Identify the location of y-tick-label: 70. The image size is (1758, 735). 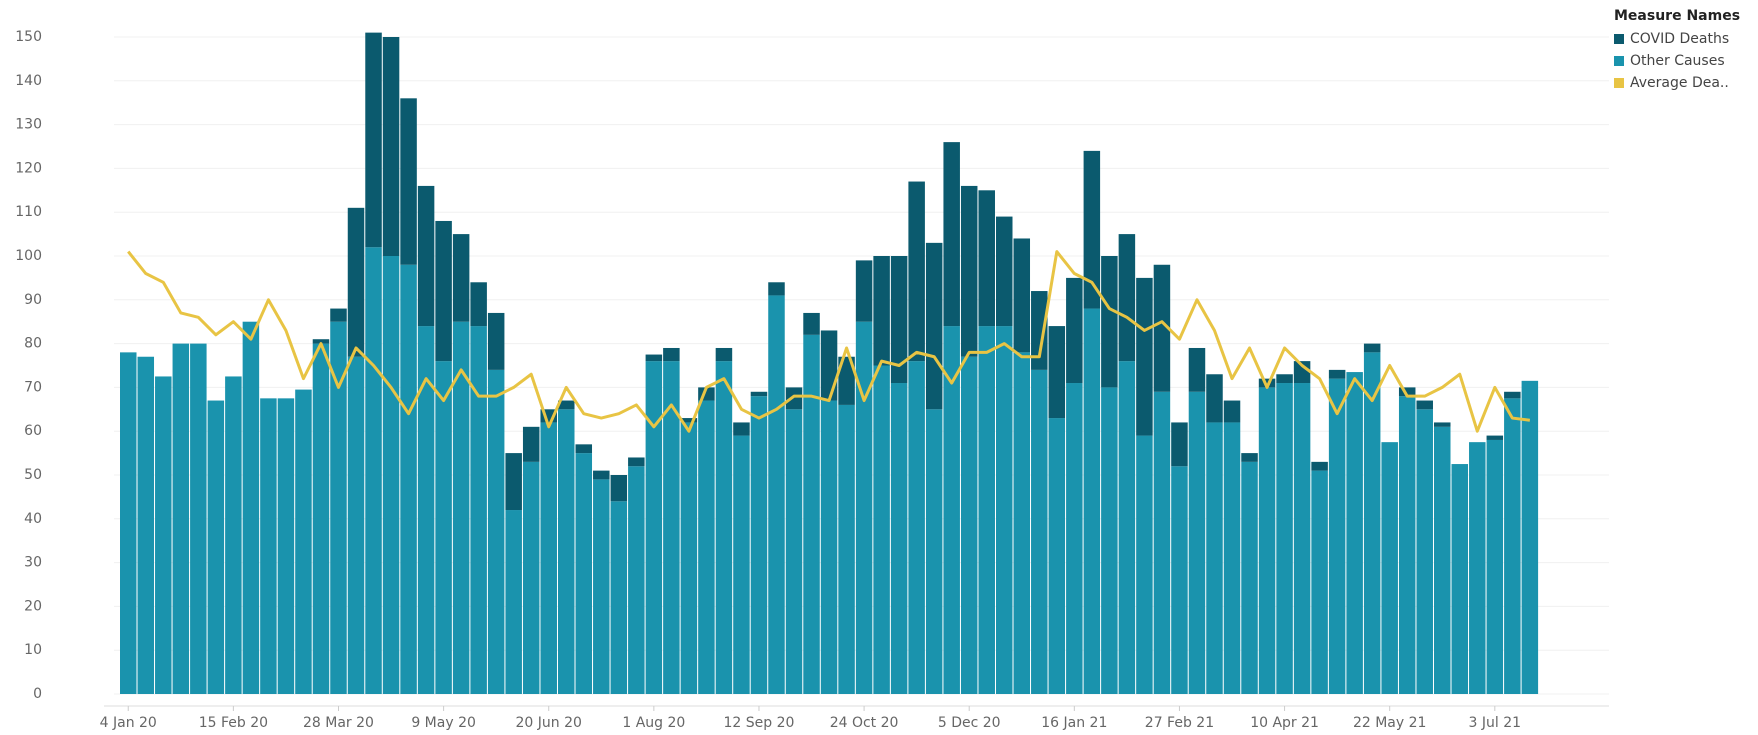
(33, 387).